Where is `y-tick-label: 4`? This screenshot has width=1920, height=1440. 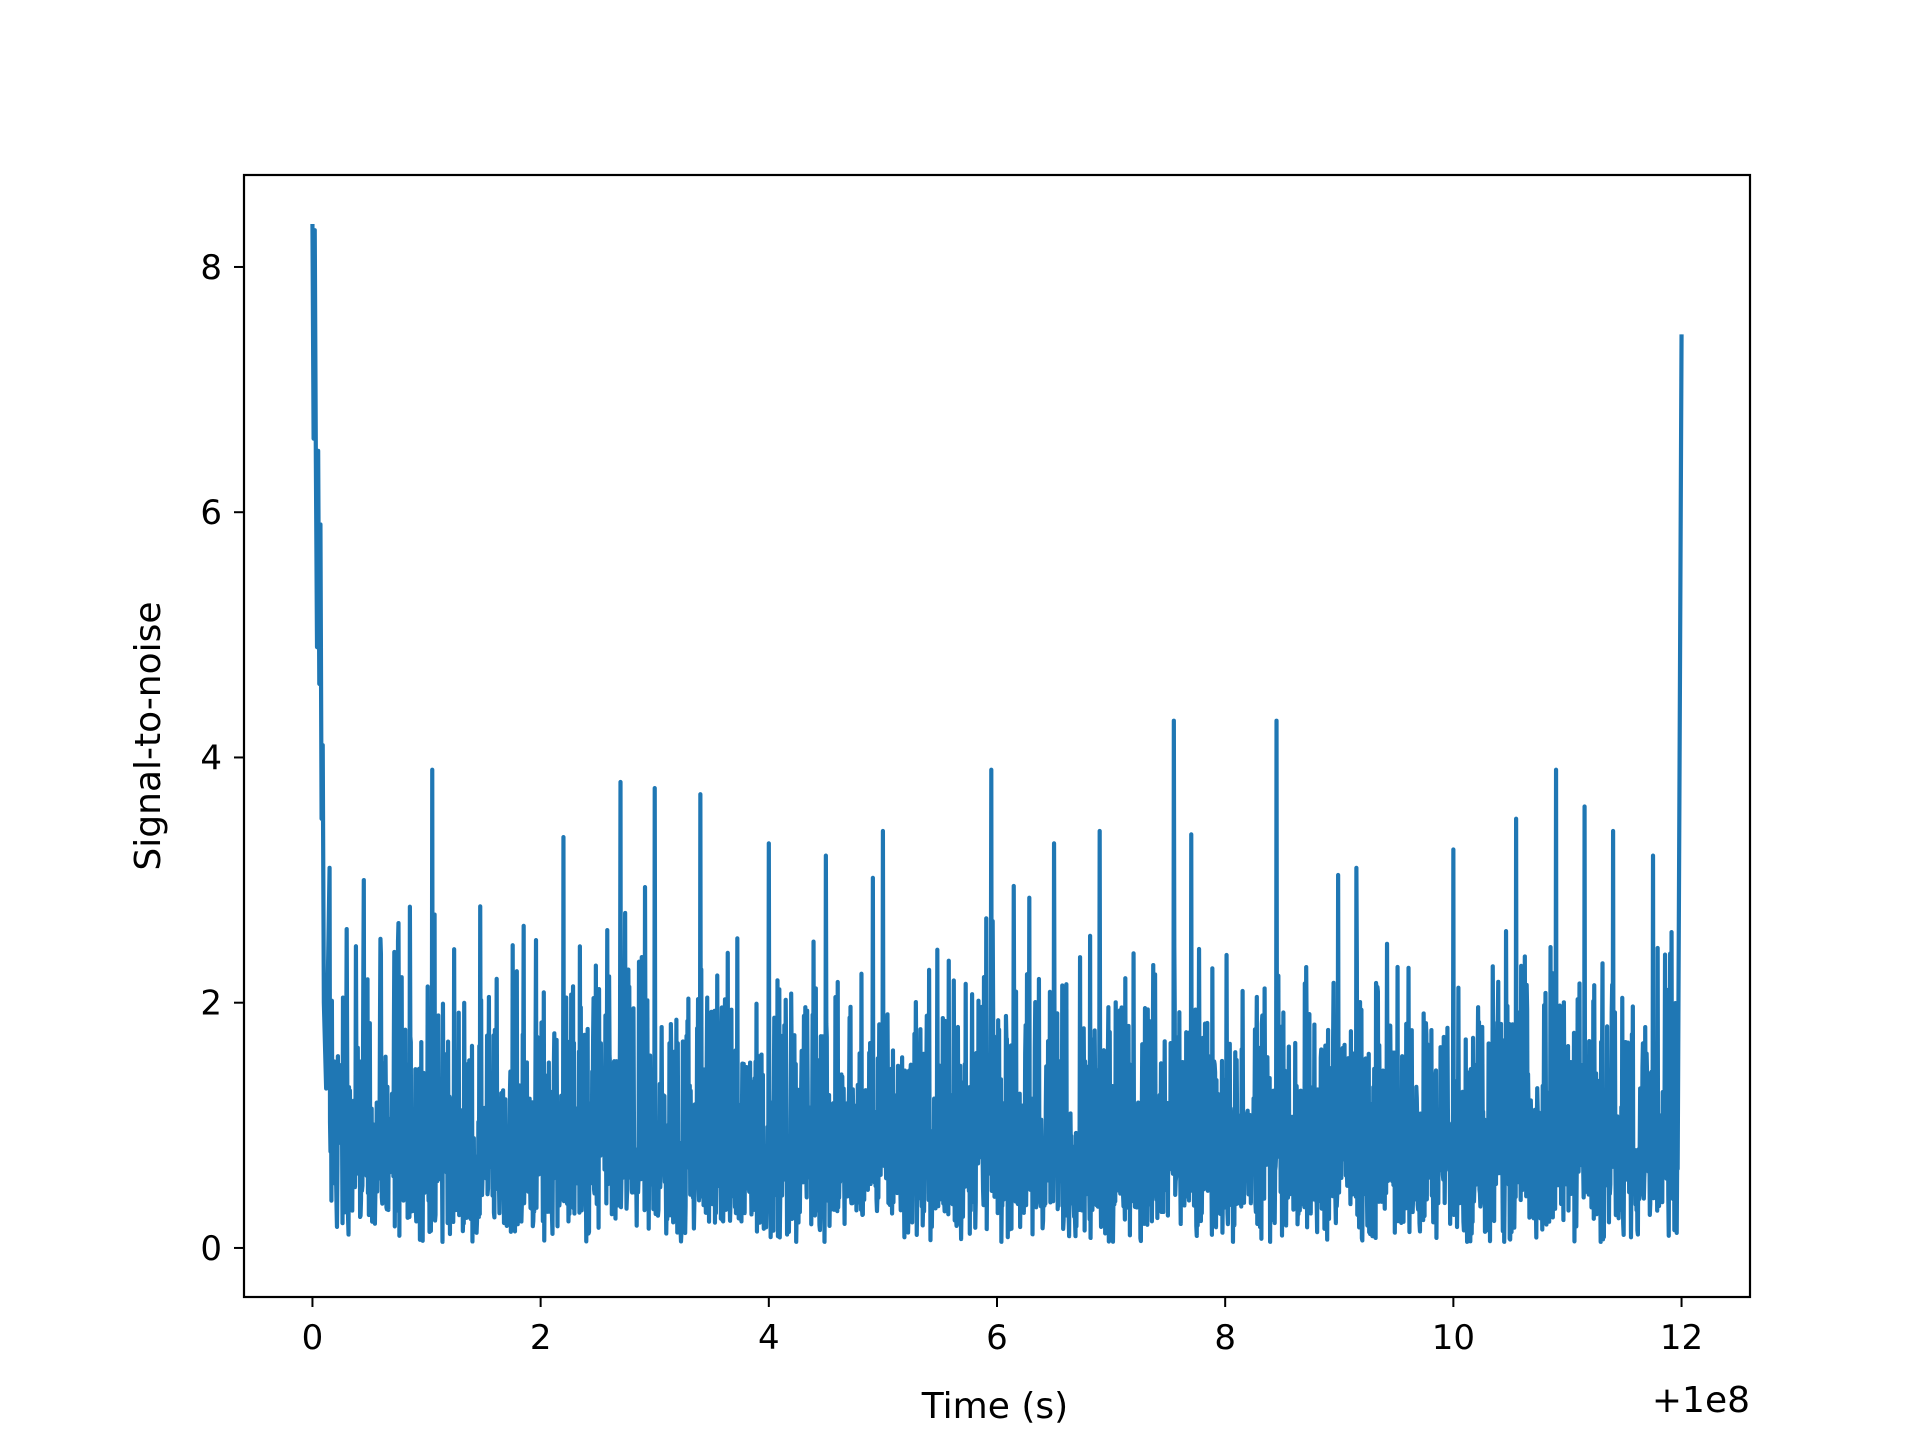
y-tick-label: 4 is located at coordinates (211, 758).